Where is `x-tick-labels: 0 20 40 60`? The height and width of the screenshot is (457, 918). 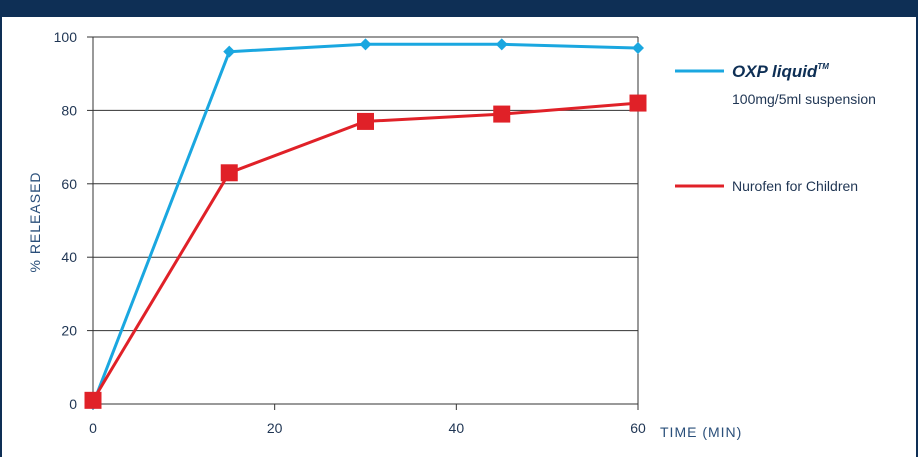 x-tick-labels: 0 20 40 60 is located at coordinates (367, 428).